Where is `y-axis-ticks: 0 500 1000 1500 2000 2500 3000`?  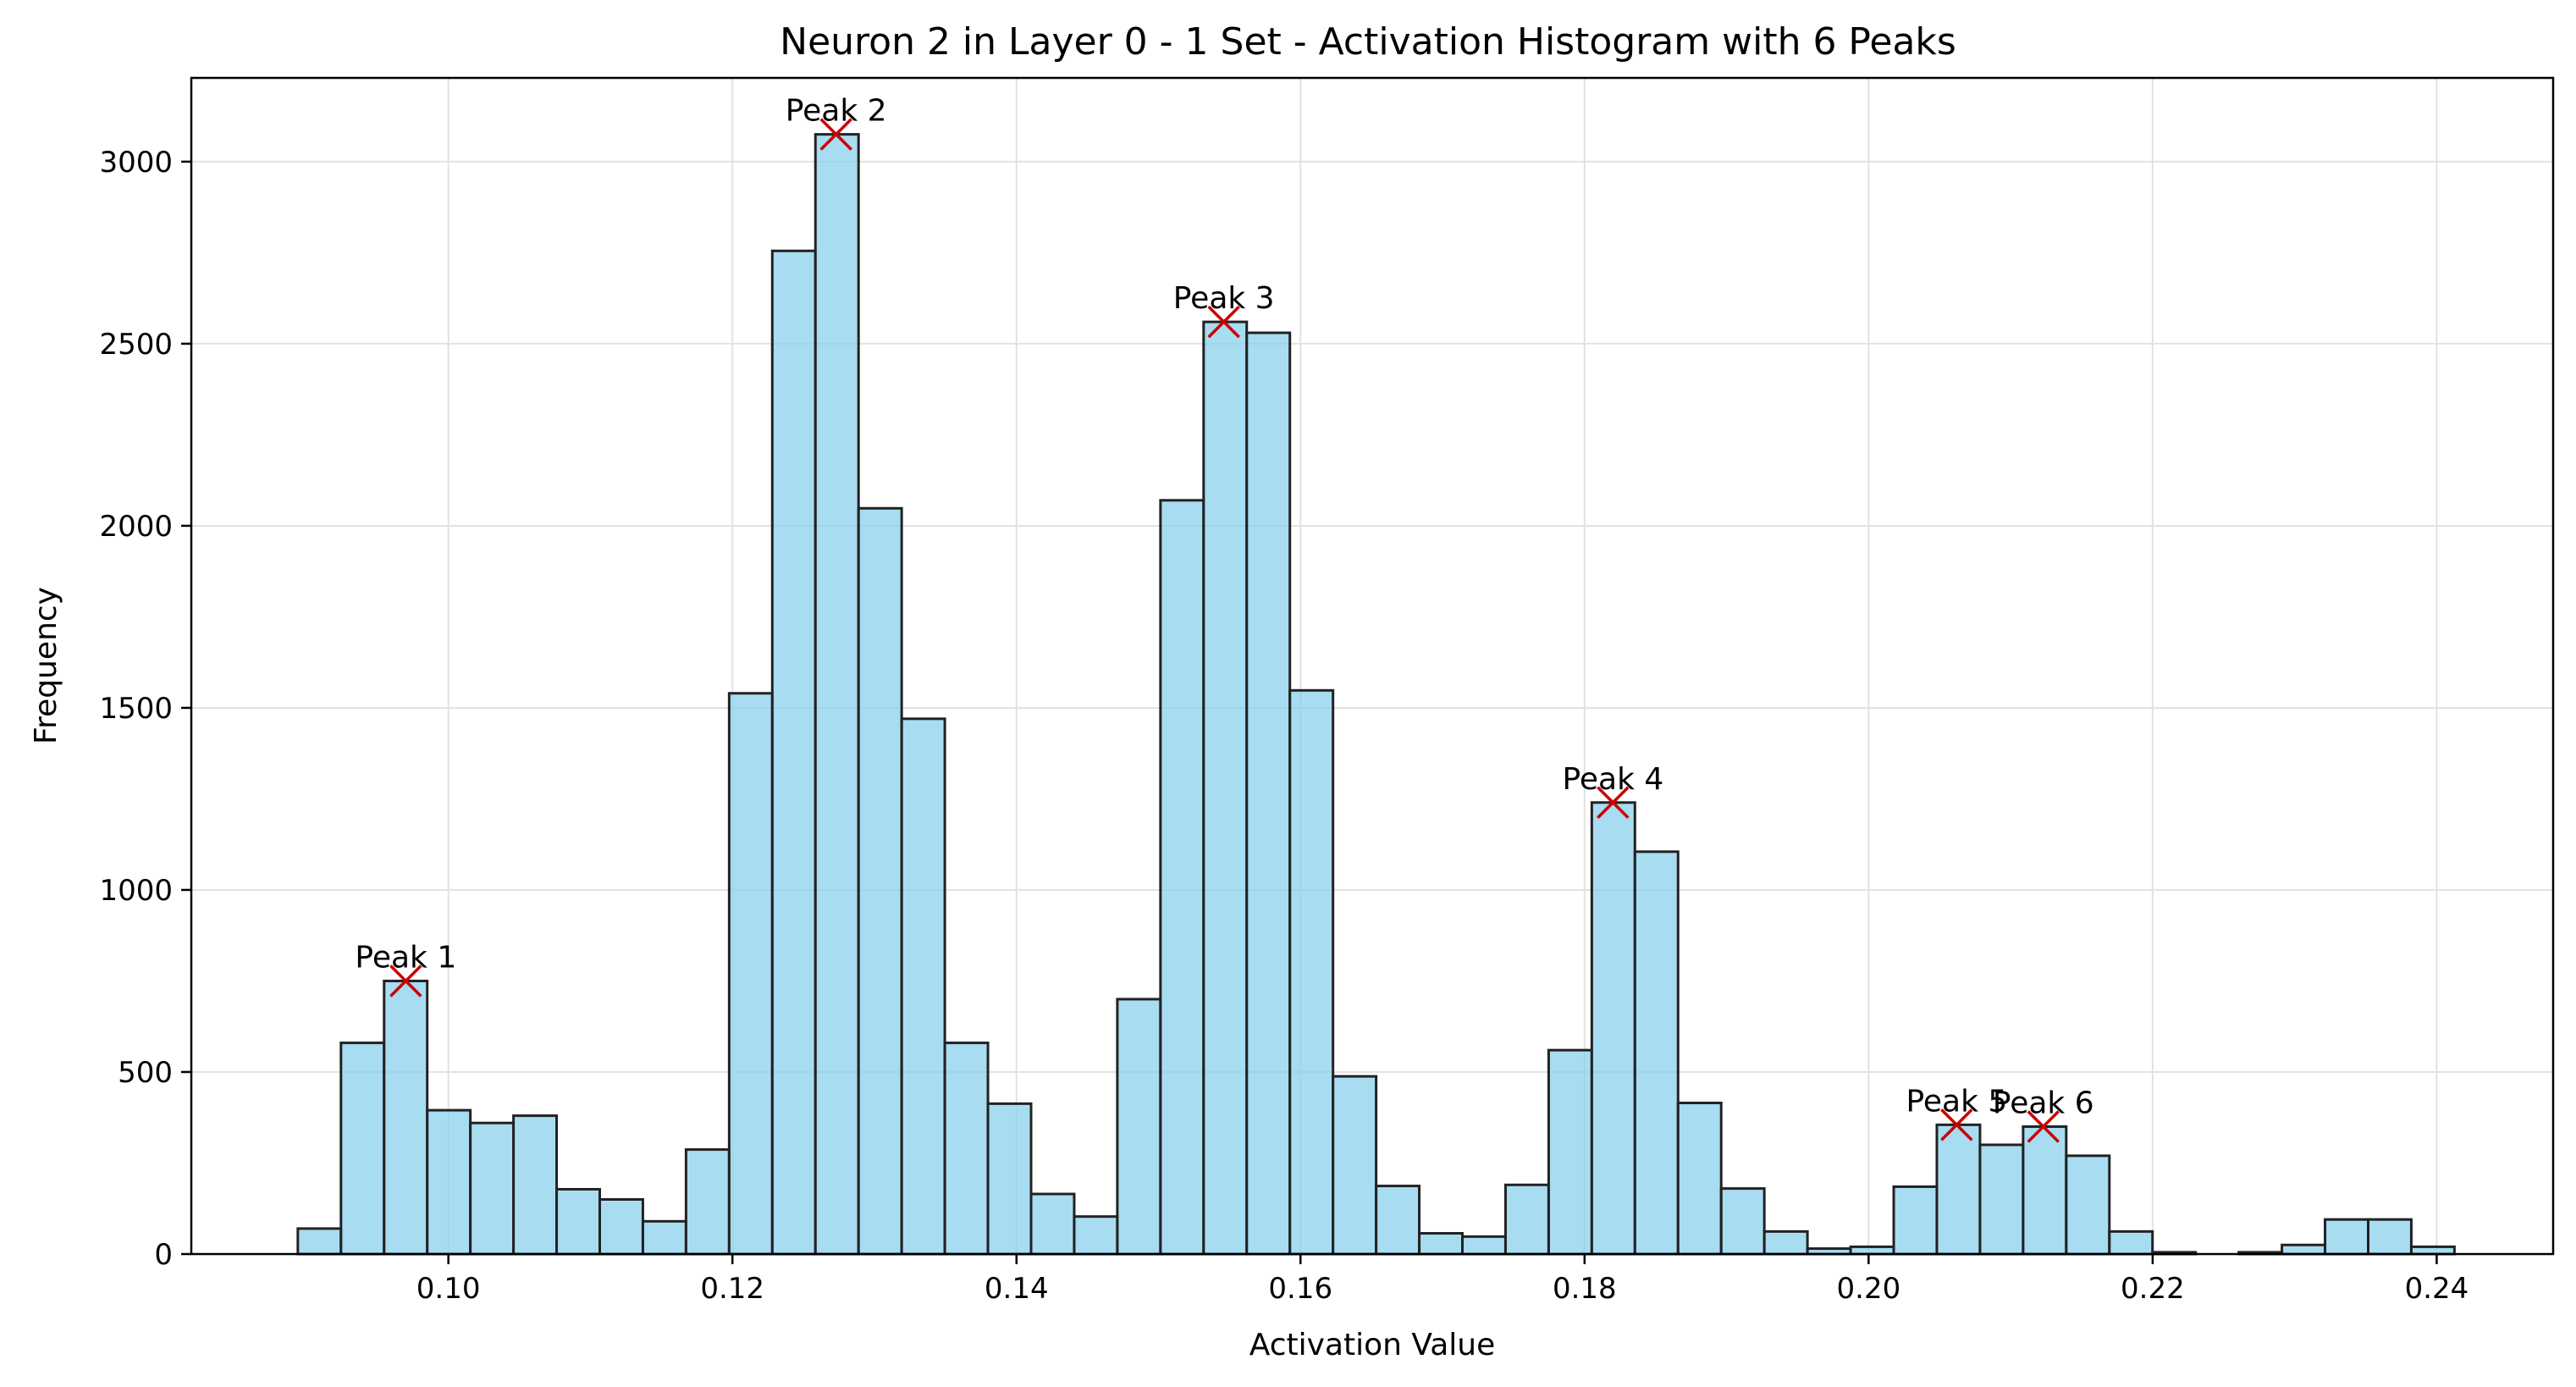
y-axis-ticks: 0 500 1000 1500 2000 2500 3000 is located at coordinates (145, 709).